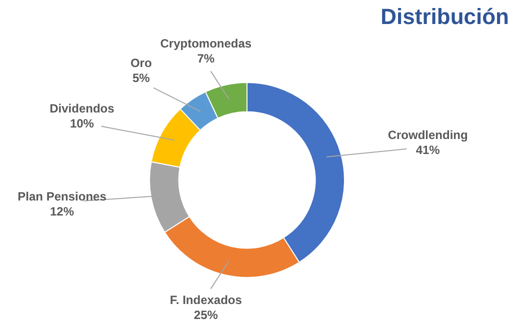 This screenshot has width=517, height=322. I want to click on slice-label: Crowdlending, so click(428, 135).